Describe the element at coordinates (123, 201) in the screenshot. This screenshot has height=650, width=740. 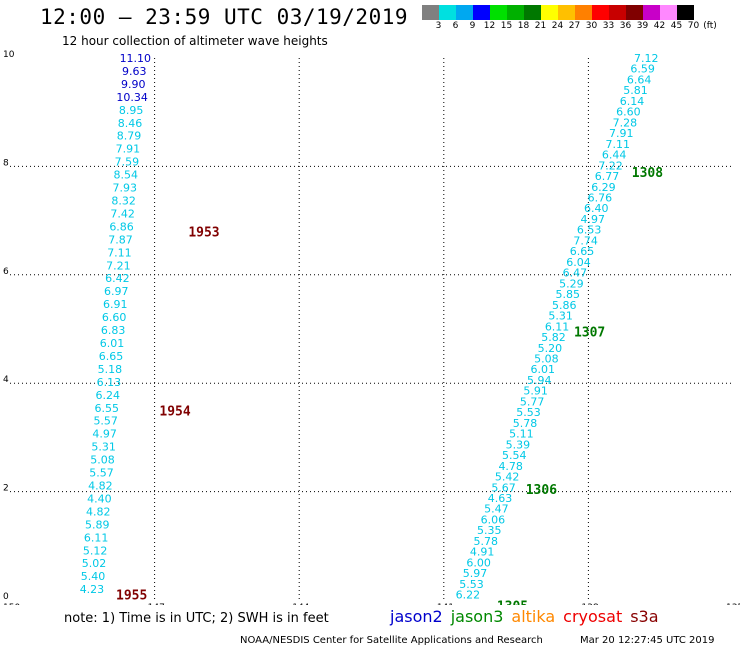
I see `wave-height-value: 8.32` at that location.